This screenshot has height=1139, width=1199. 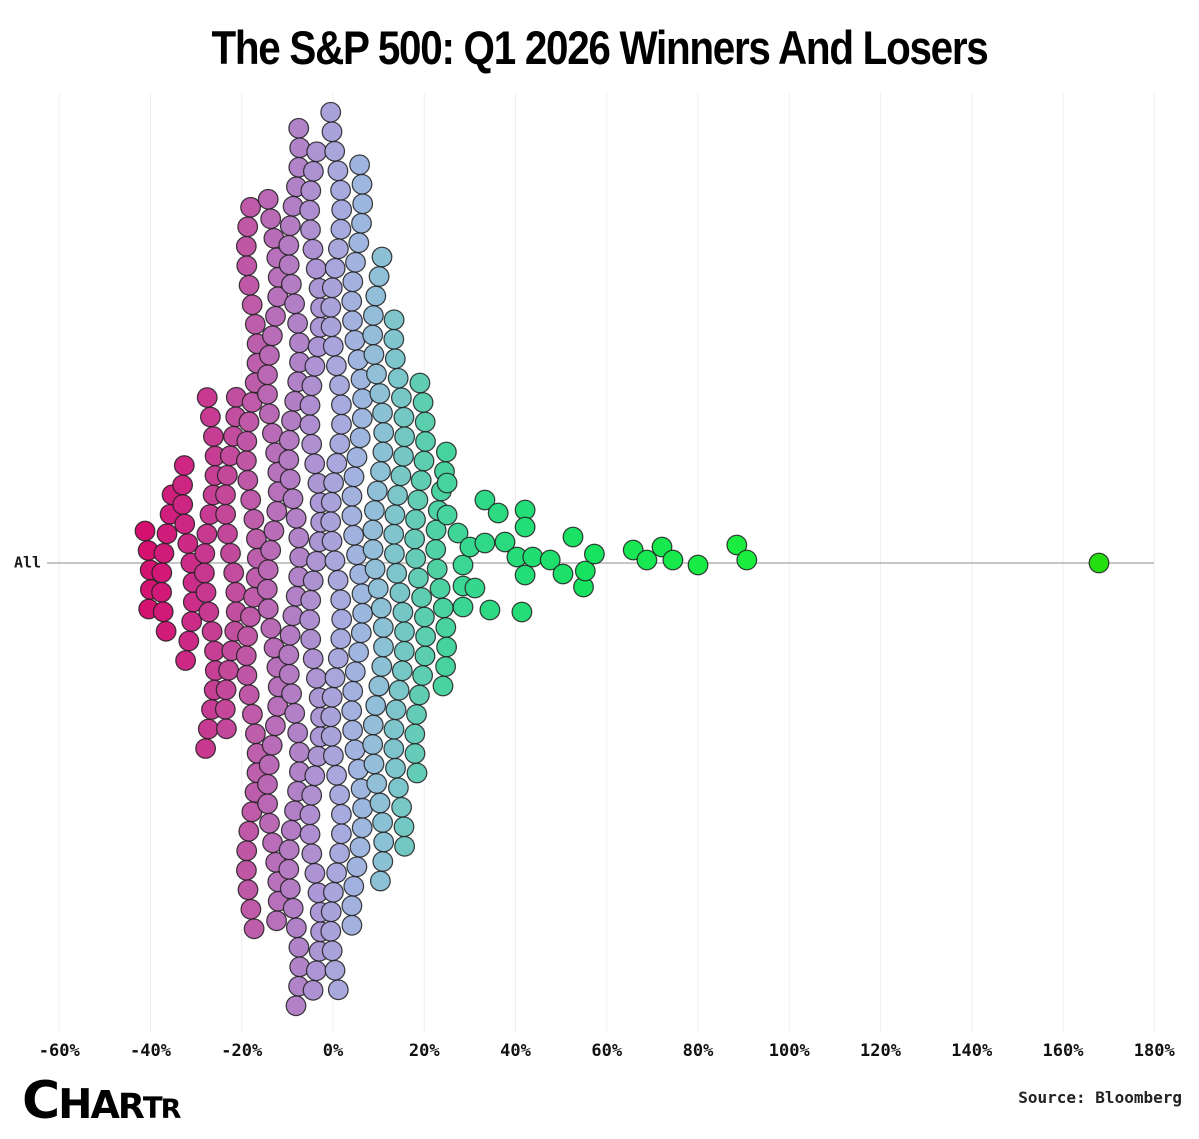 What do you see at coordinates (75, 1104) in the screenshot?
I see `logo-letter: H` at bounding box center [75, 1104].